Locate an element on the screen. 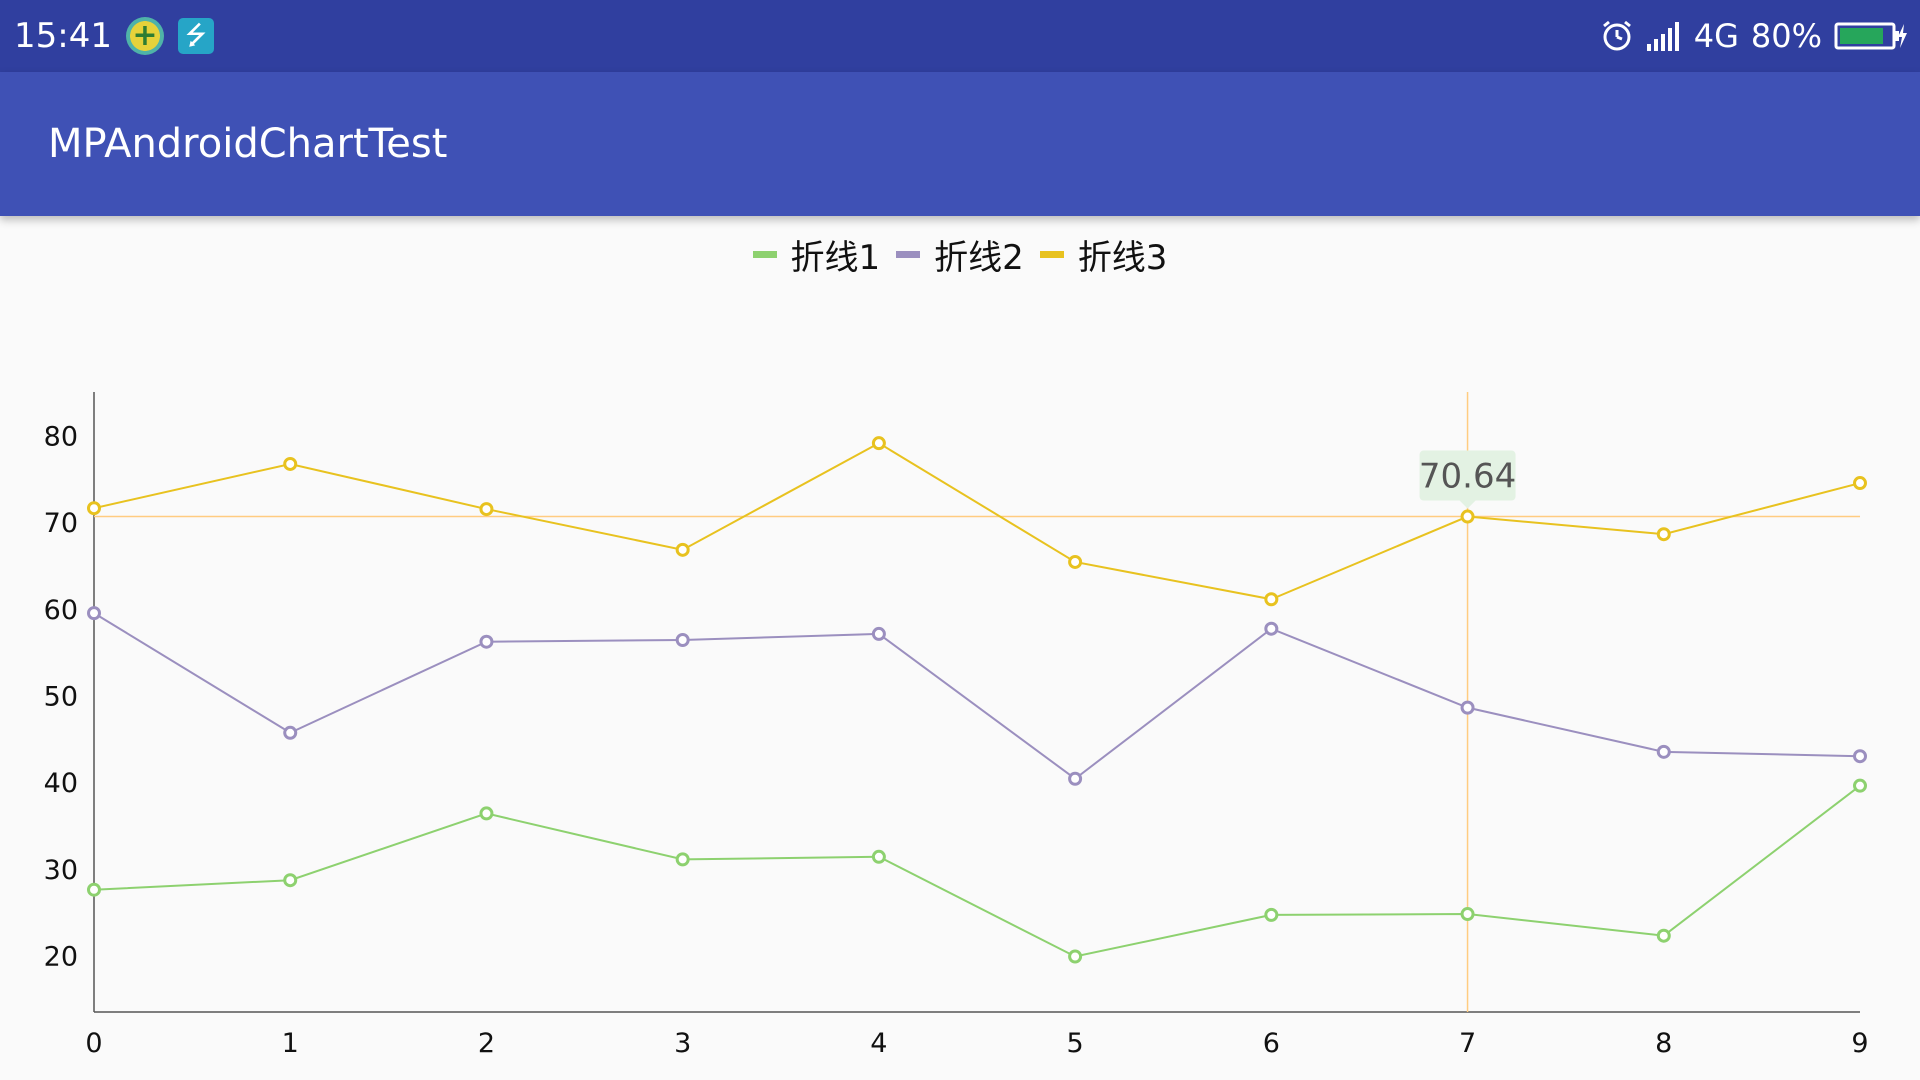 This screenshot has height=1080, width=1920. y-tick-label-50: 50 is located at coordinates (61, 696).